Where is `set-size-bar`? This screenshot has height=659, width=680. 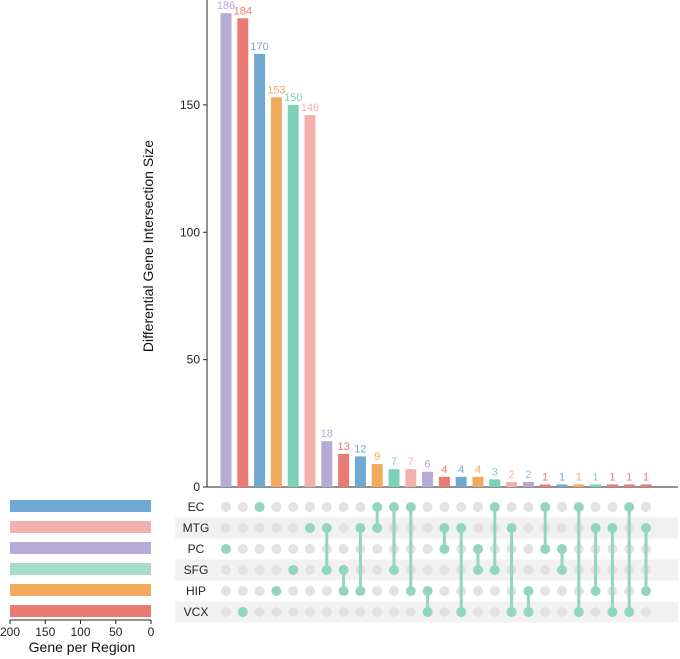
set-size-bar is located at coordinates (80, 590).